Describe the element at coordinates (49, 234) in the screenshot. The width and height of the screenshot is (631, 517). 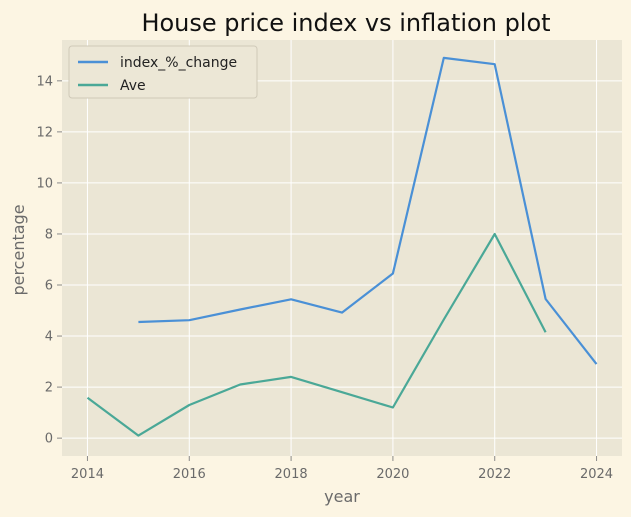
I see `y-tick-label: 8` at that location.